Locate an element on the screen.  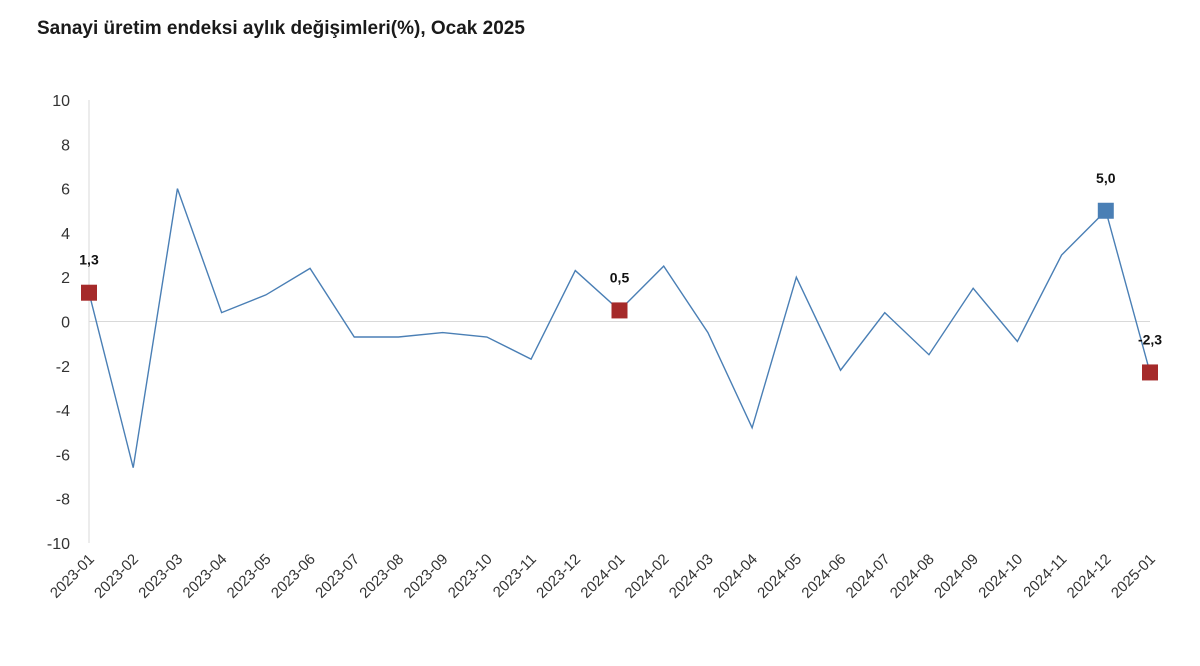
y-tick-label: -6 is located at coordinates (63, 455).